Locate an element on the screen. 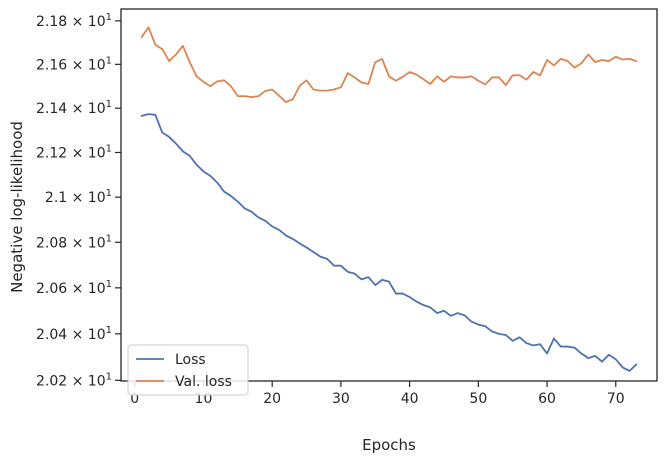  legend-label-val-loss: Val. loss is located at coordinates (203, 382).